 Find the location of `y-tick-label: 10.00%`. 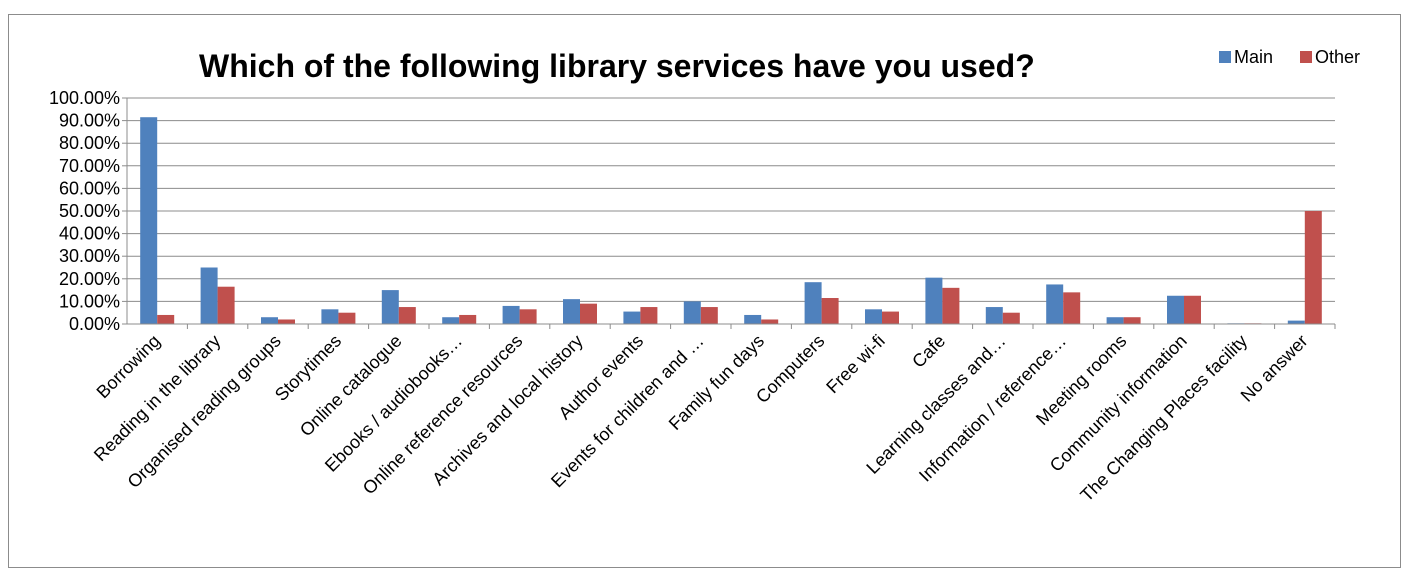

y-tick-label: 10.00% is located at coordinates (89, 301).